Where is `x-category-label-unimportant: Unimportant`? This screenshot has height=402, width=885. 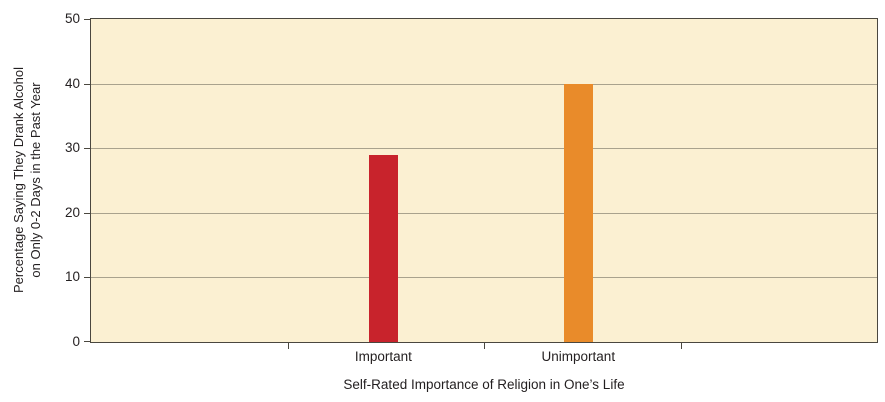 x-category-label-unimportant: Unimportant is located at coordinates (578, 356).